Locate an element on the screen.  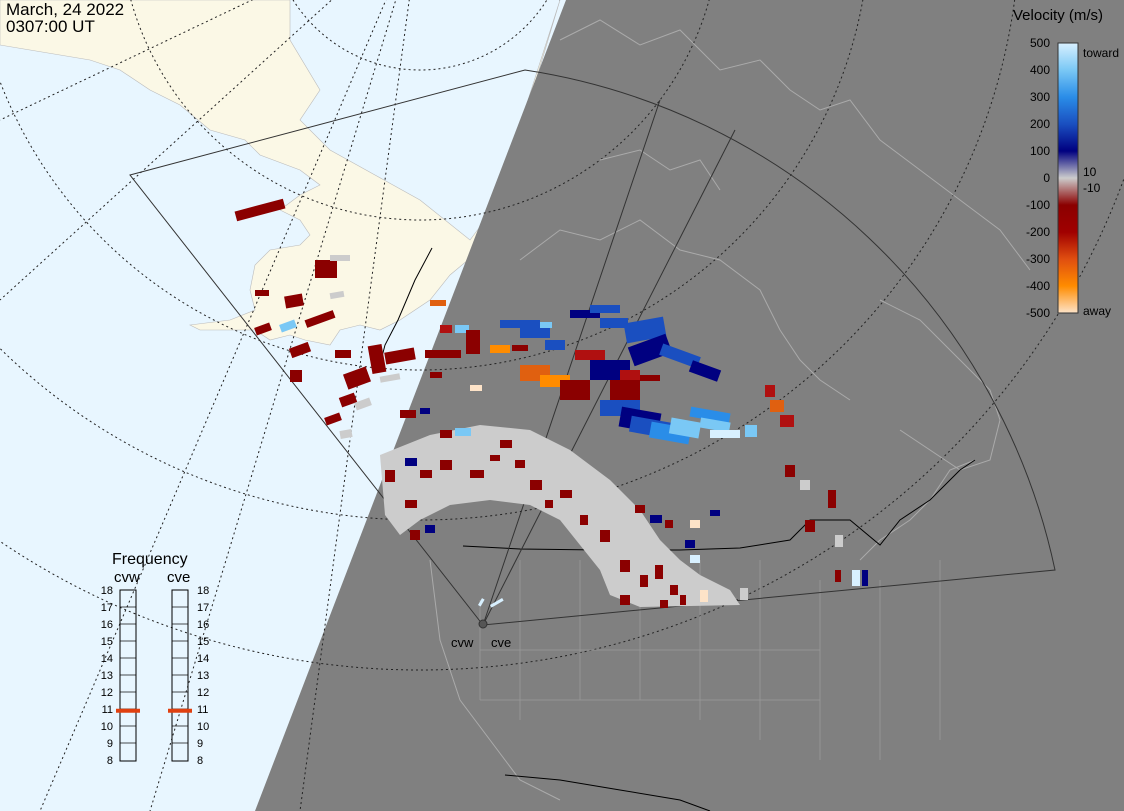
colorbar-tick-label: 0 is located at coordinates (1046, 178).